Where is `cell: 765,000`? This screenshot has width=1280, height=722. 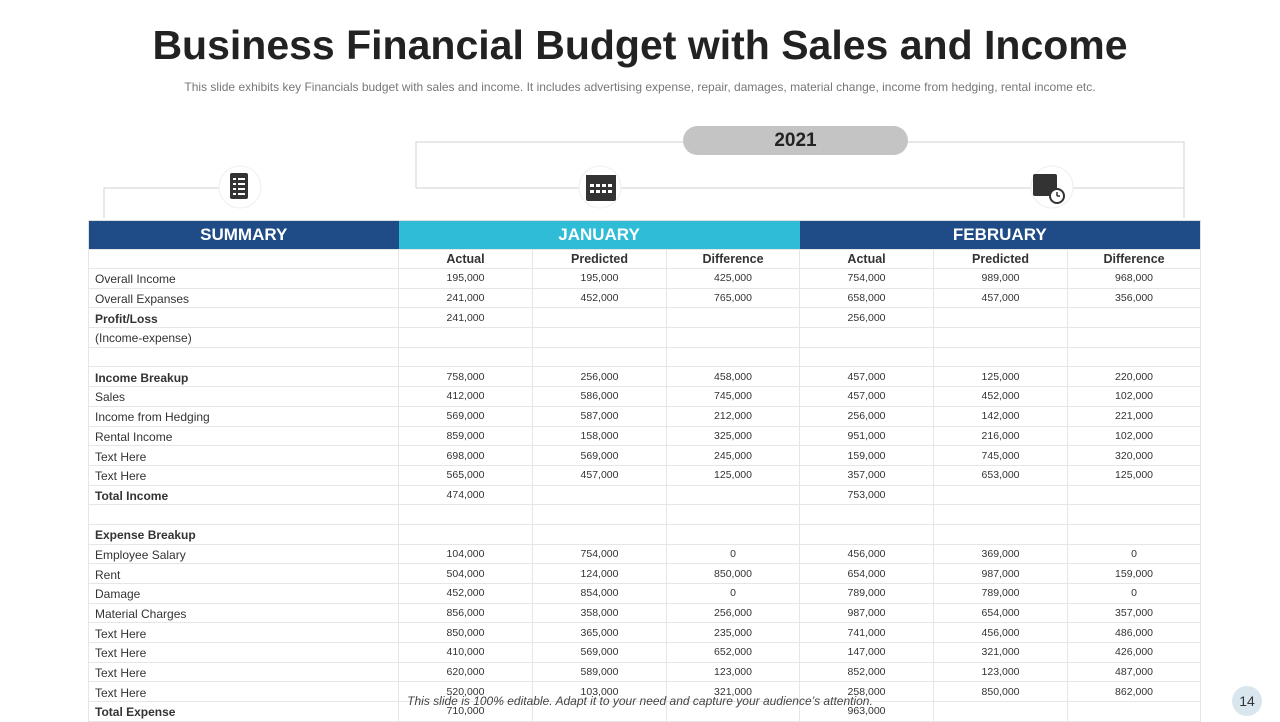 cell: 765,000 is located at coordinates (733, 298).